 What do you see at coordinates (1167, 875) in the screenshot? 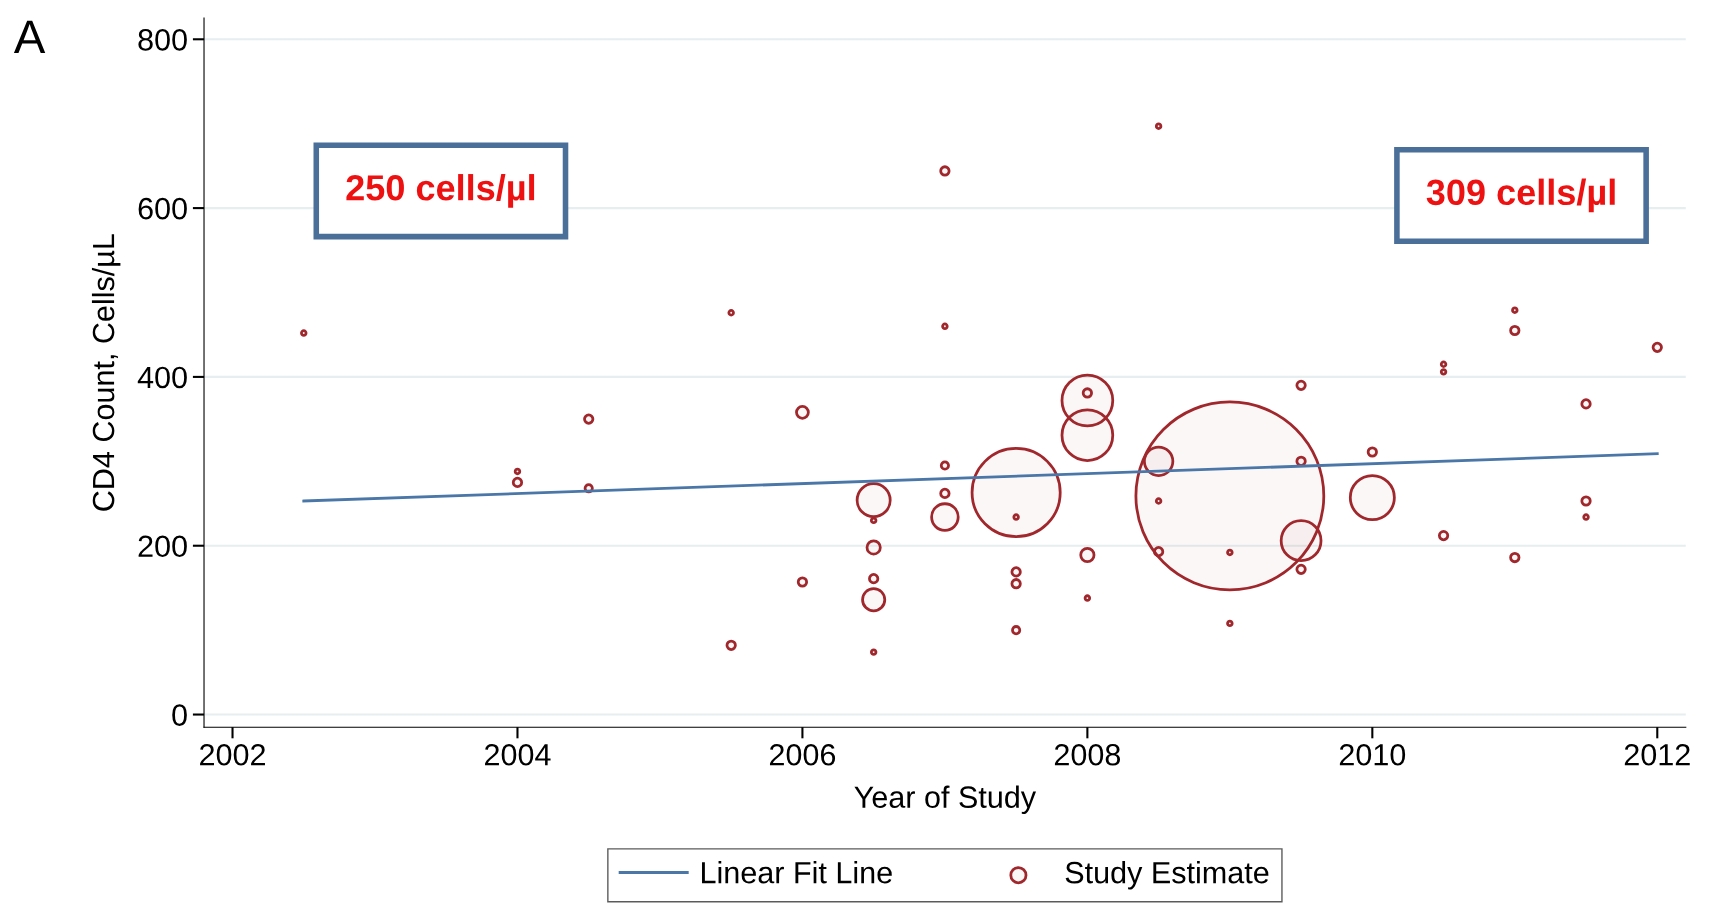
I see `legend-label: Study Estimate` at bounding box center [1167, 875].